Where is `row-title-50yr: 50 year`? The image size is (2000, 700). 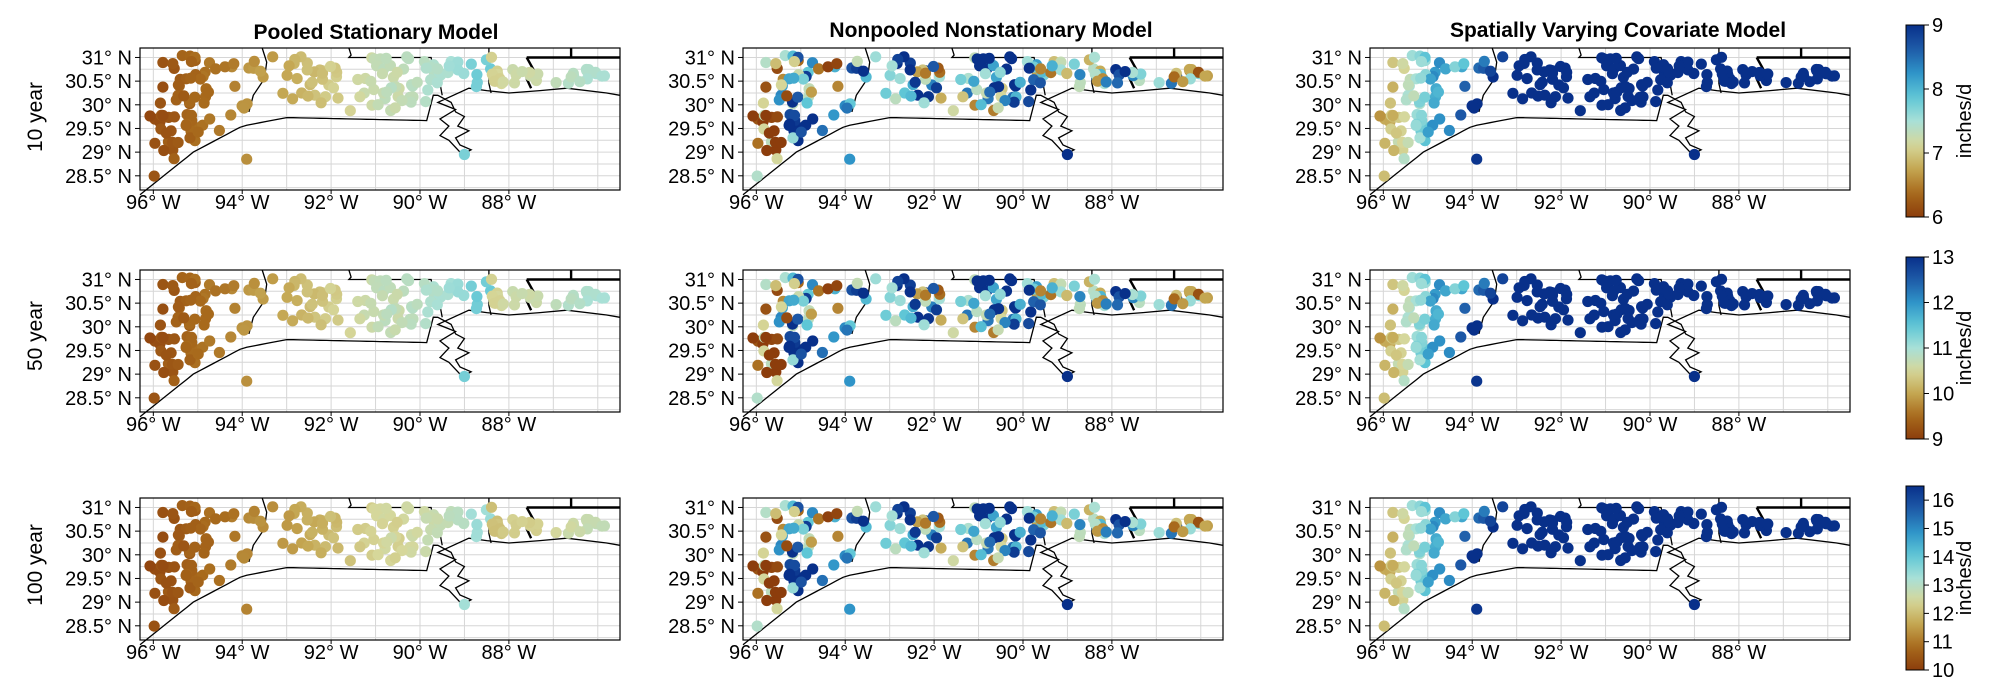
row-title-50yr: 50 year is located at coordinates (35, 336).